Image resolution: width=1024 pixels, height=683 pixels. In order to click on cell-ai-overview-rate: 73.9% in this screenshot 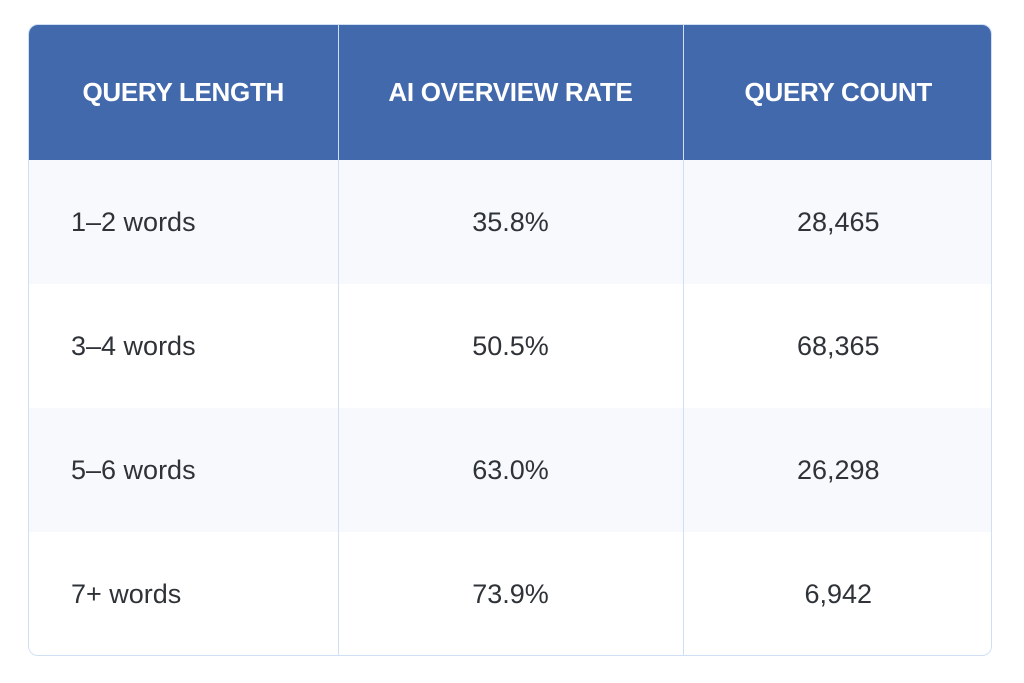, I will do `click(511, 593)`.